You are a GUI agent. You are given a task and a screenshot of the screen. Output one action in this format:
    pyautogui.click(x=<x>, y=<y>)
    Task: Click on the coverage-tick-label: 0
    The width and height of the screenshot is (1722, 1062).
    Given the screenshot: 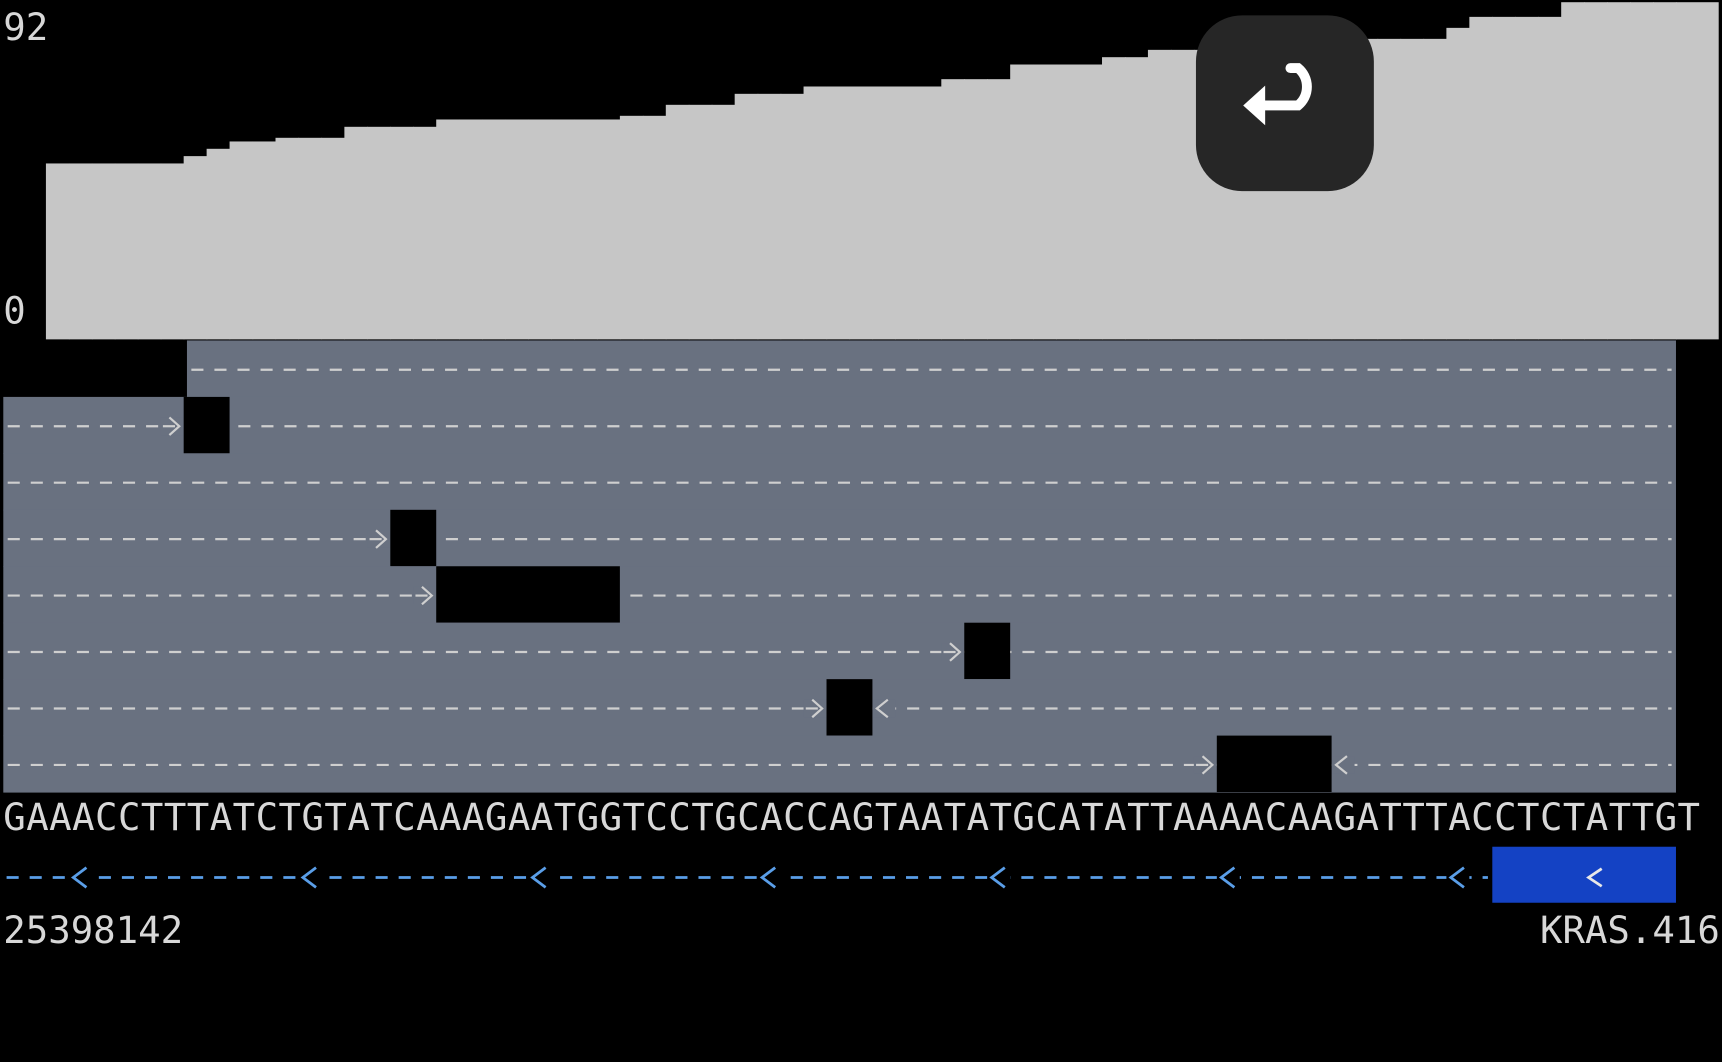 What is the action you would take?
    pyautogui.click(x=14, y=311)
    